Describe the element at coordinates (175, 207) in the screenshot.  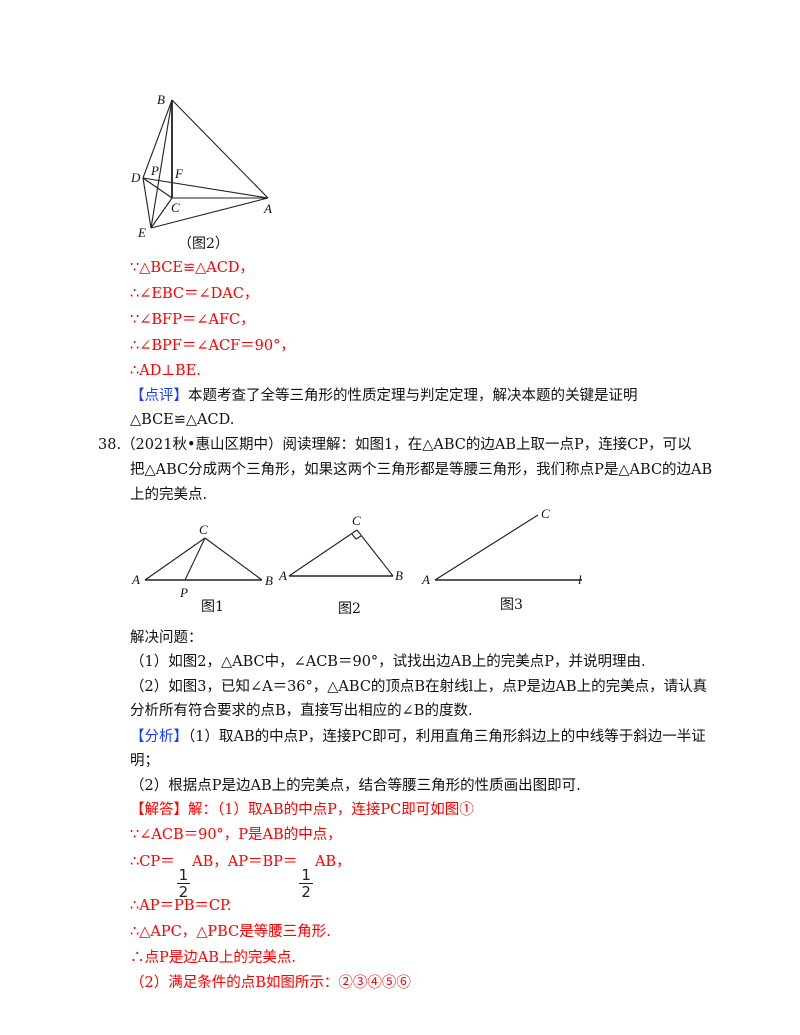
I see `label-C: C` at that location.